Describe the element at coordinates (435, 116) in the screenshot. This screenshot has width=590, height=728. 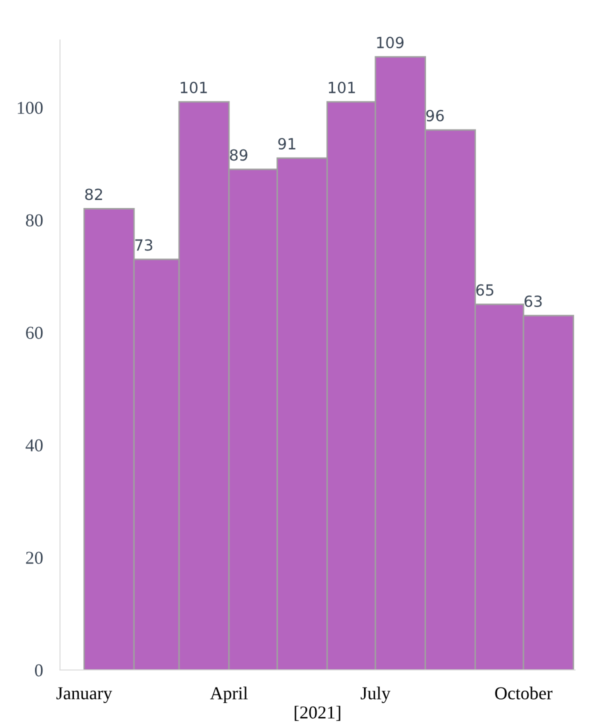
I see `data-label: 96` at that location.